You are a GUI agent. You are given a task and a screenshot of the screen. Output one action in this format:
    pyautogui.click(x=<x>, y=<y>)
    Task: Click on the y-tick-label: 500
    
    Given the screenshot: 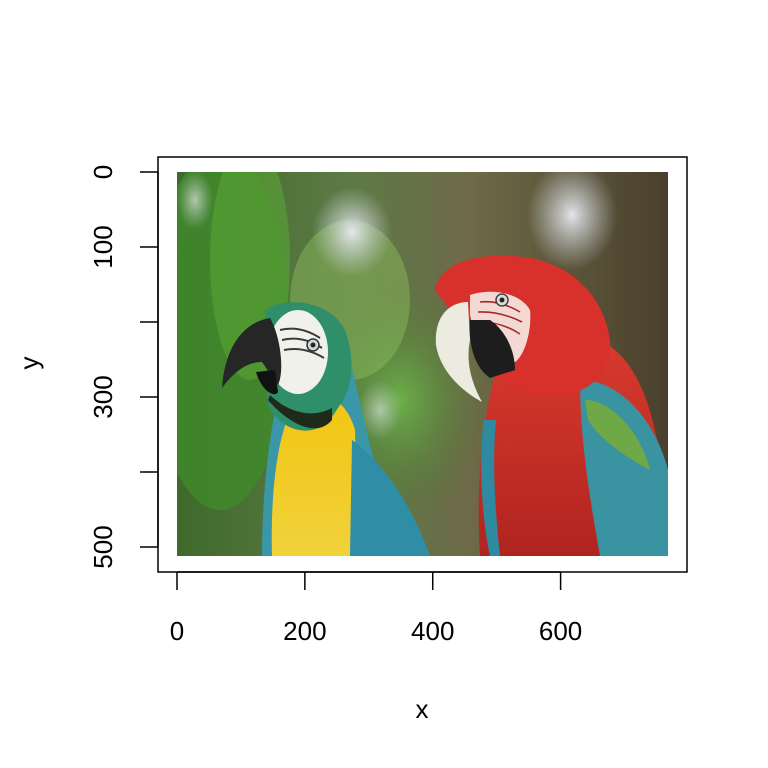 What is the action you would take?
    pyautogui.click(x=103, y=546)
    